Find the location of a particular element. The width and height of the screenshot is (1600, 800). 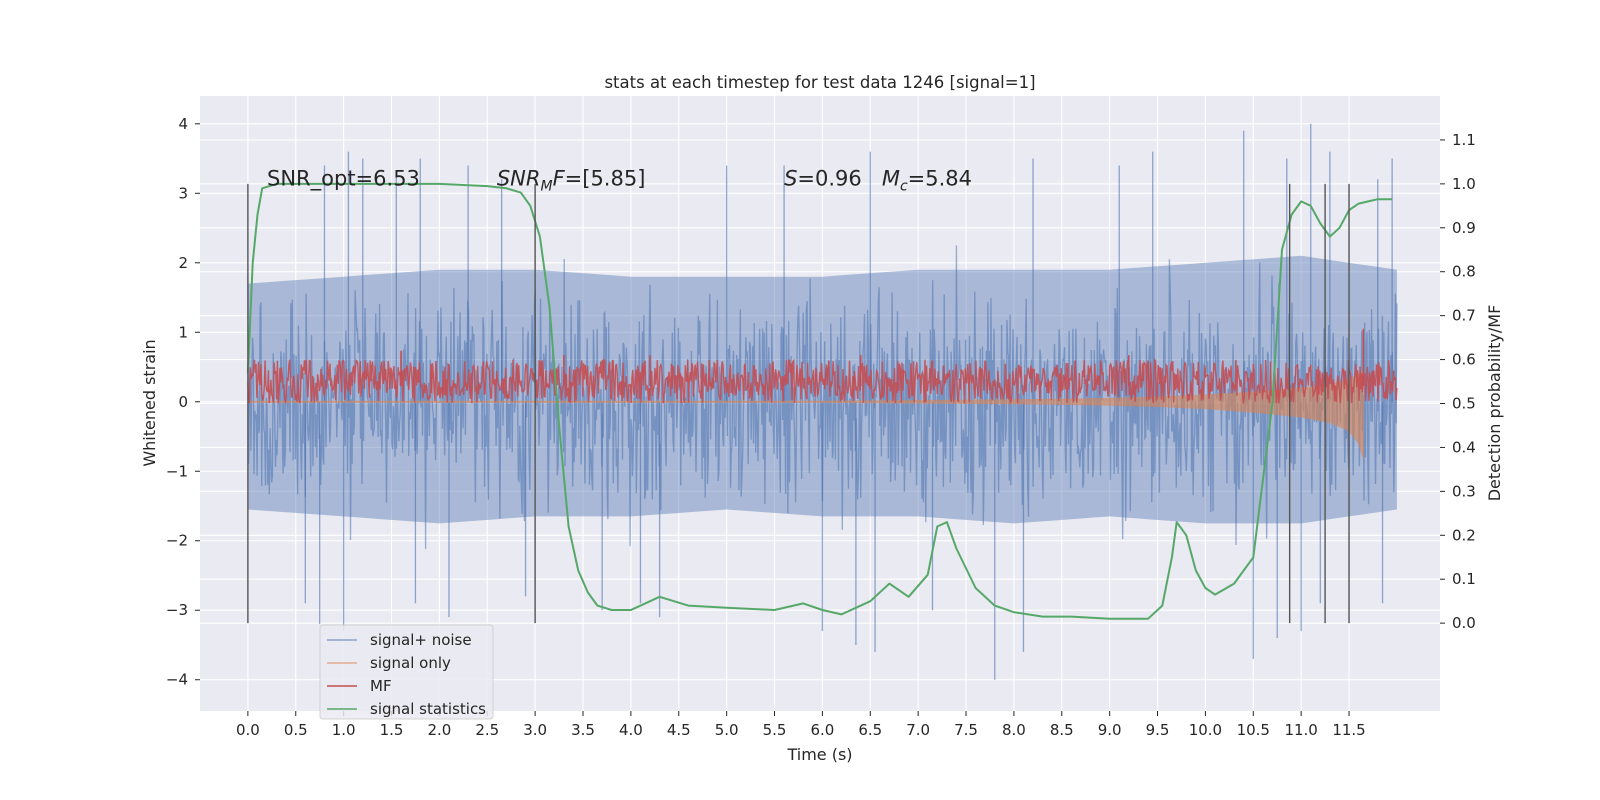

y2-tick-label: 1.0 is located at coordinates (1464, 184).